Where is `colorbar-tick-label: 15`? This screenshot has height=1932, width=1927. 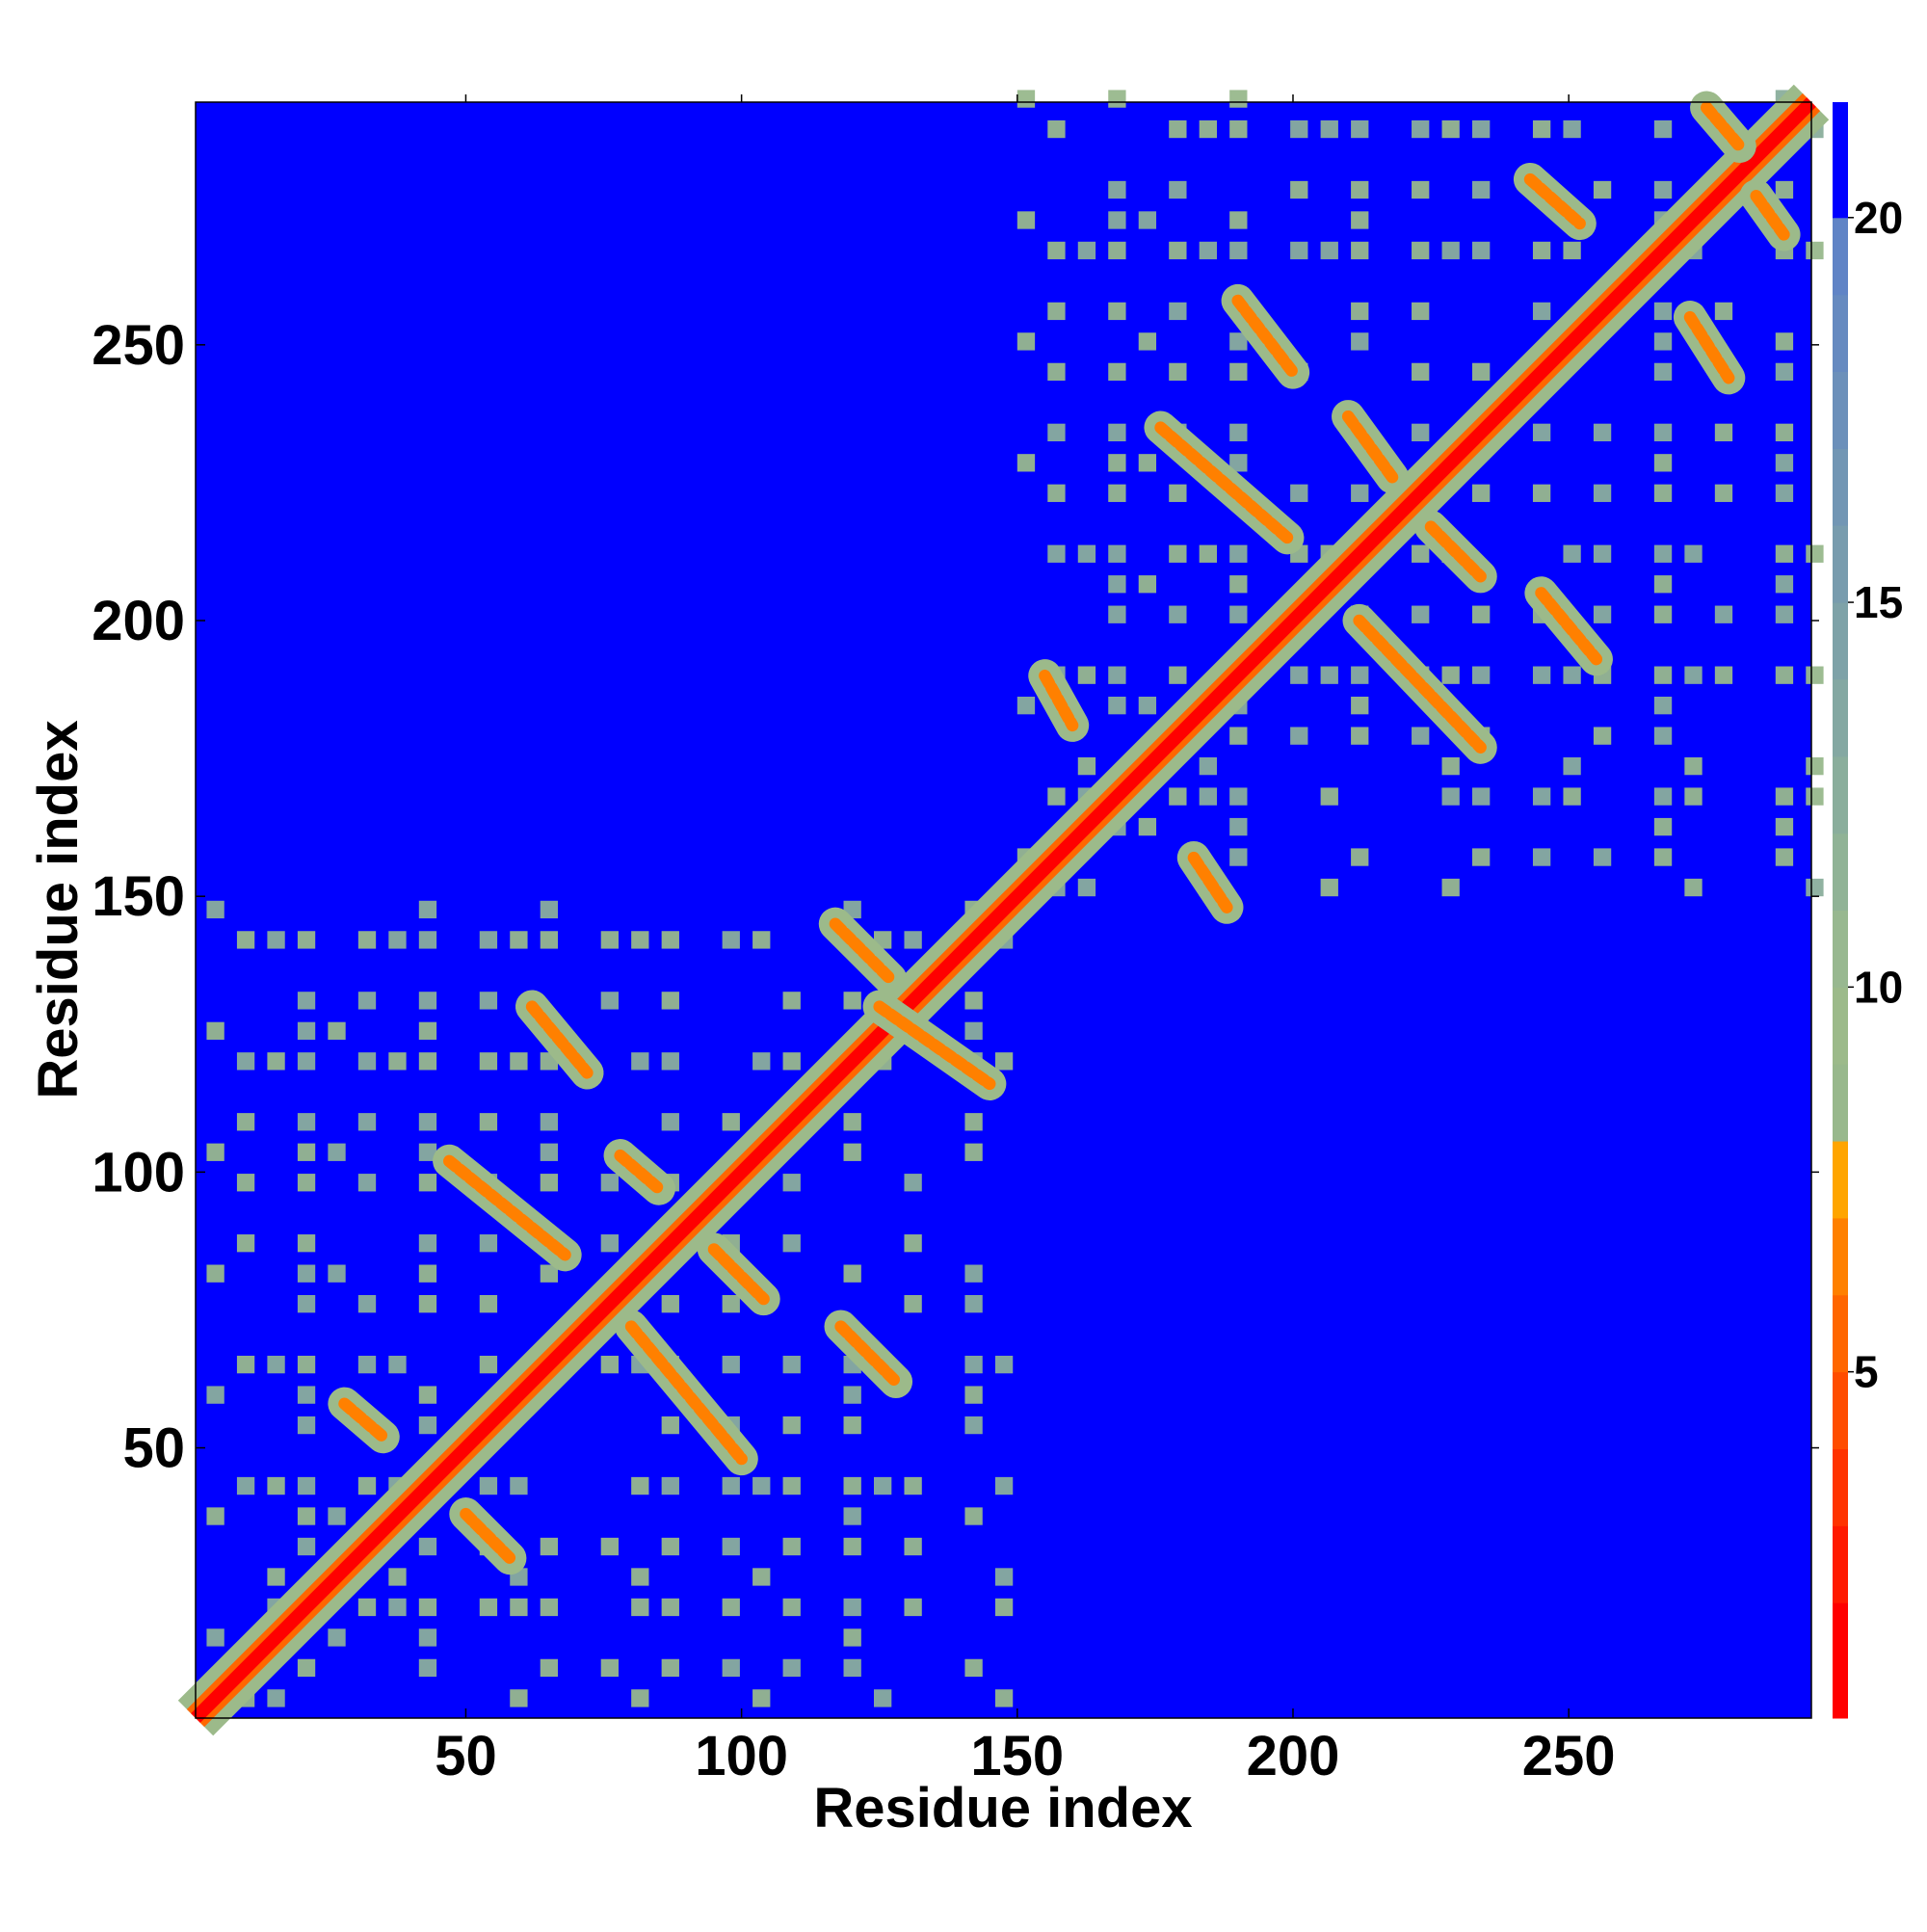 colorbar-tick-label: 15 is located at coordinates (1878, 602).